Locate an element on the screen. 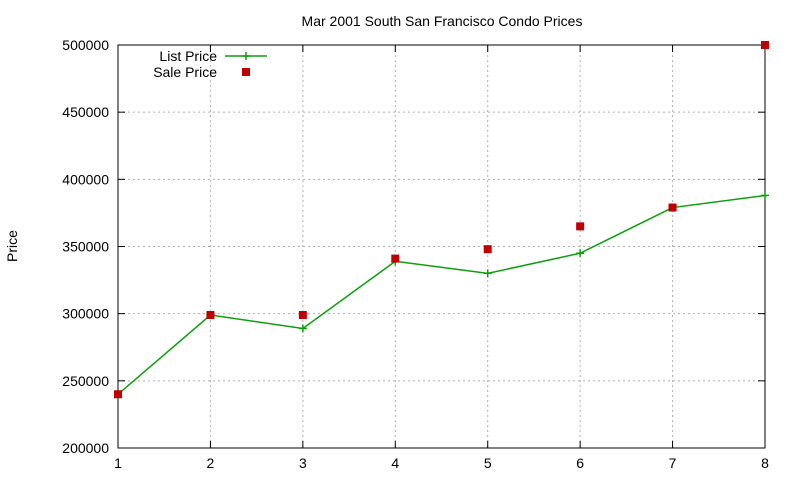 Image resolution: width=800 pixels, height=480 pixels. x-tick-label: 5 is located at coordinates (488, 463).